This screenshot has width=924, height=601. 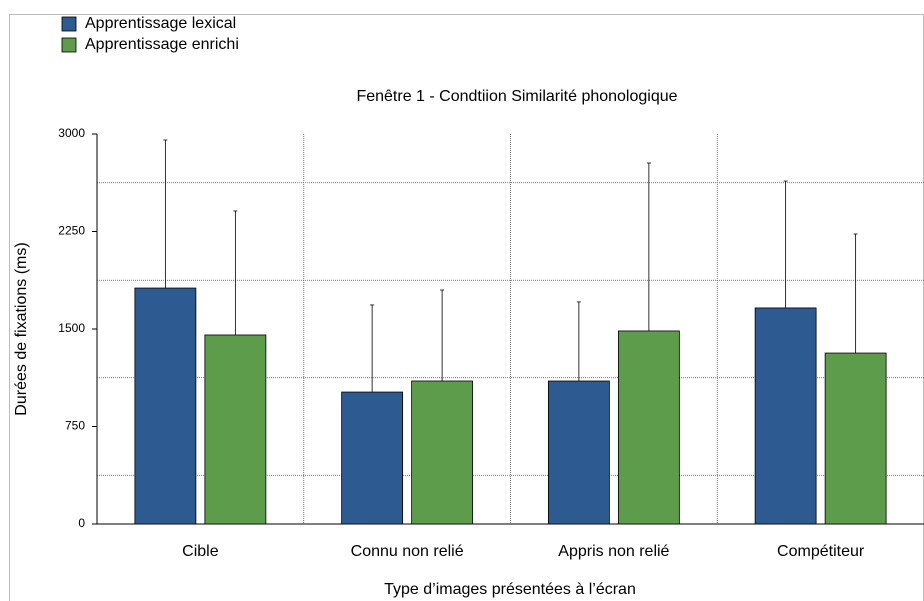 What do you see at coordinates (821, 551) in the screenshot?
I see `x-tick-label: Compétiteur` at bounding box center [821, 551].